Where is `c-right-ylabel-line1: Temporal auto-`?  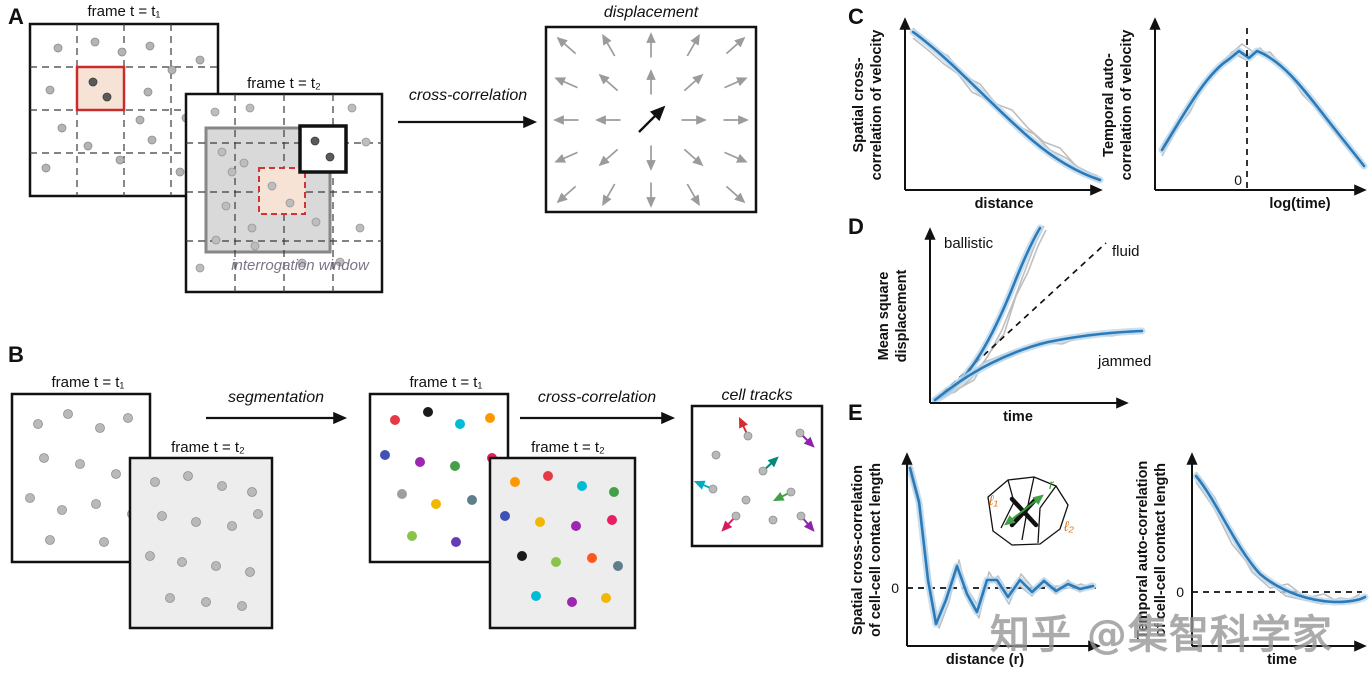
c-right-ylabel-line1: Temporal auto- is located at coordinates (1109, 105).